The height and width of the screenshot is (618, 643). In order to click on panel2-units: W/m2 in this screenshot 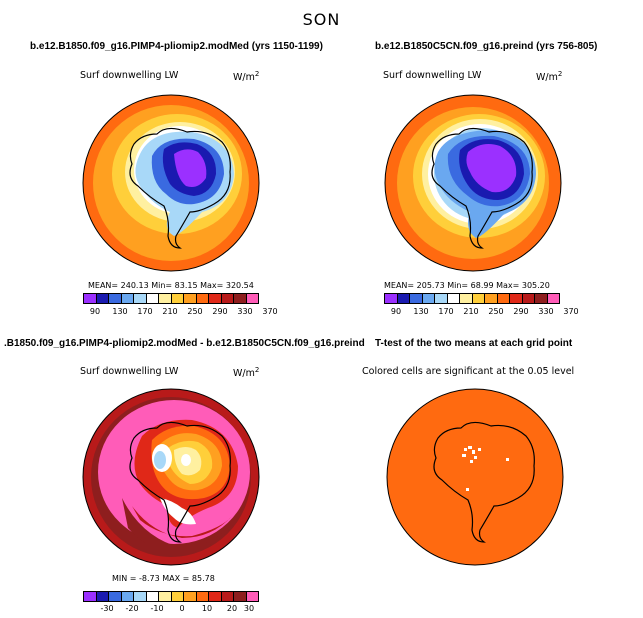, I will do `click(549, 77)`.